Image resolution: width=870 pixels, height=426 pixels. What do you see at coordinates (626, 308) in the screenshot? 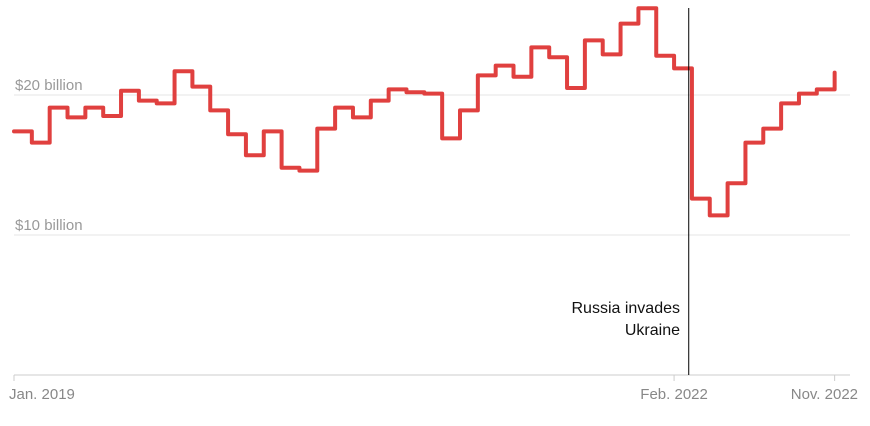
I see `annotation-label-line-1: Russia invades` at bounding box center [626, 308].